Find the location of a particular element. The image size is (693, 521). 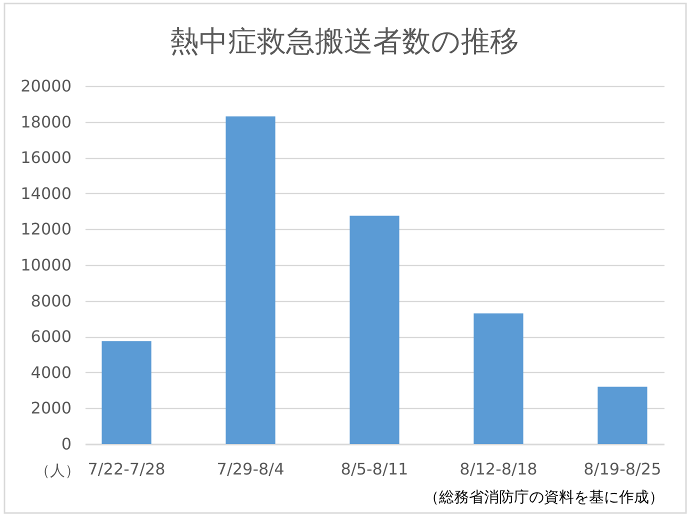

y-tick-label: 20000 is located at coordinates (46, 86).